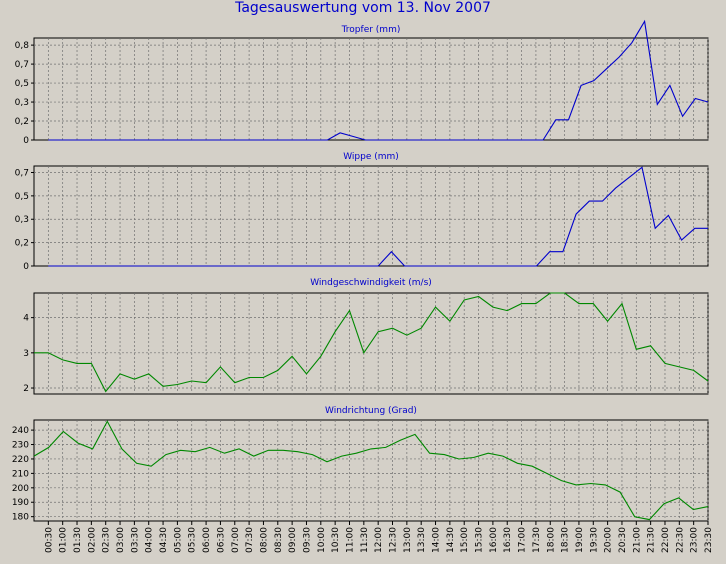 The width and height of the screenshot is (726, 564). What do you see at coordinates (394, 540) in the screenshot?
I see `x-tick-label: 12:30` at bounding box center [394, 540].